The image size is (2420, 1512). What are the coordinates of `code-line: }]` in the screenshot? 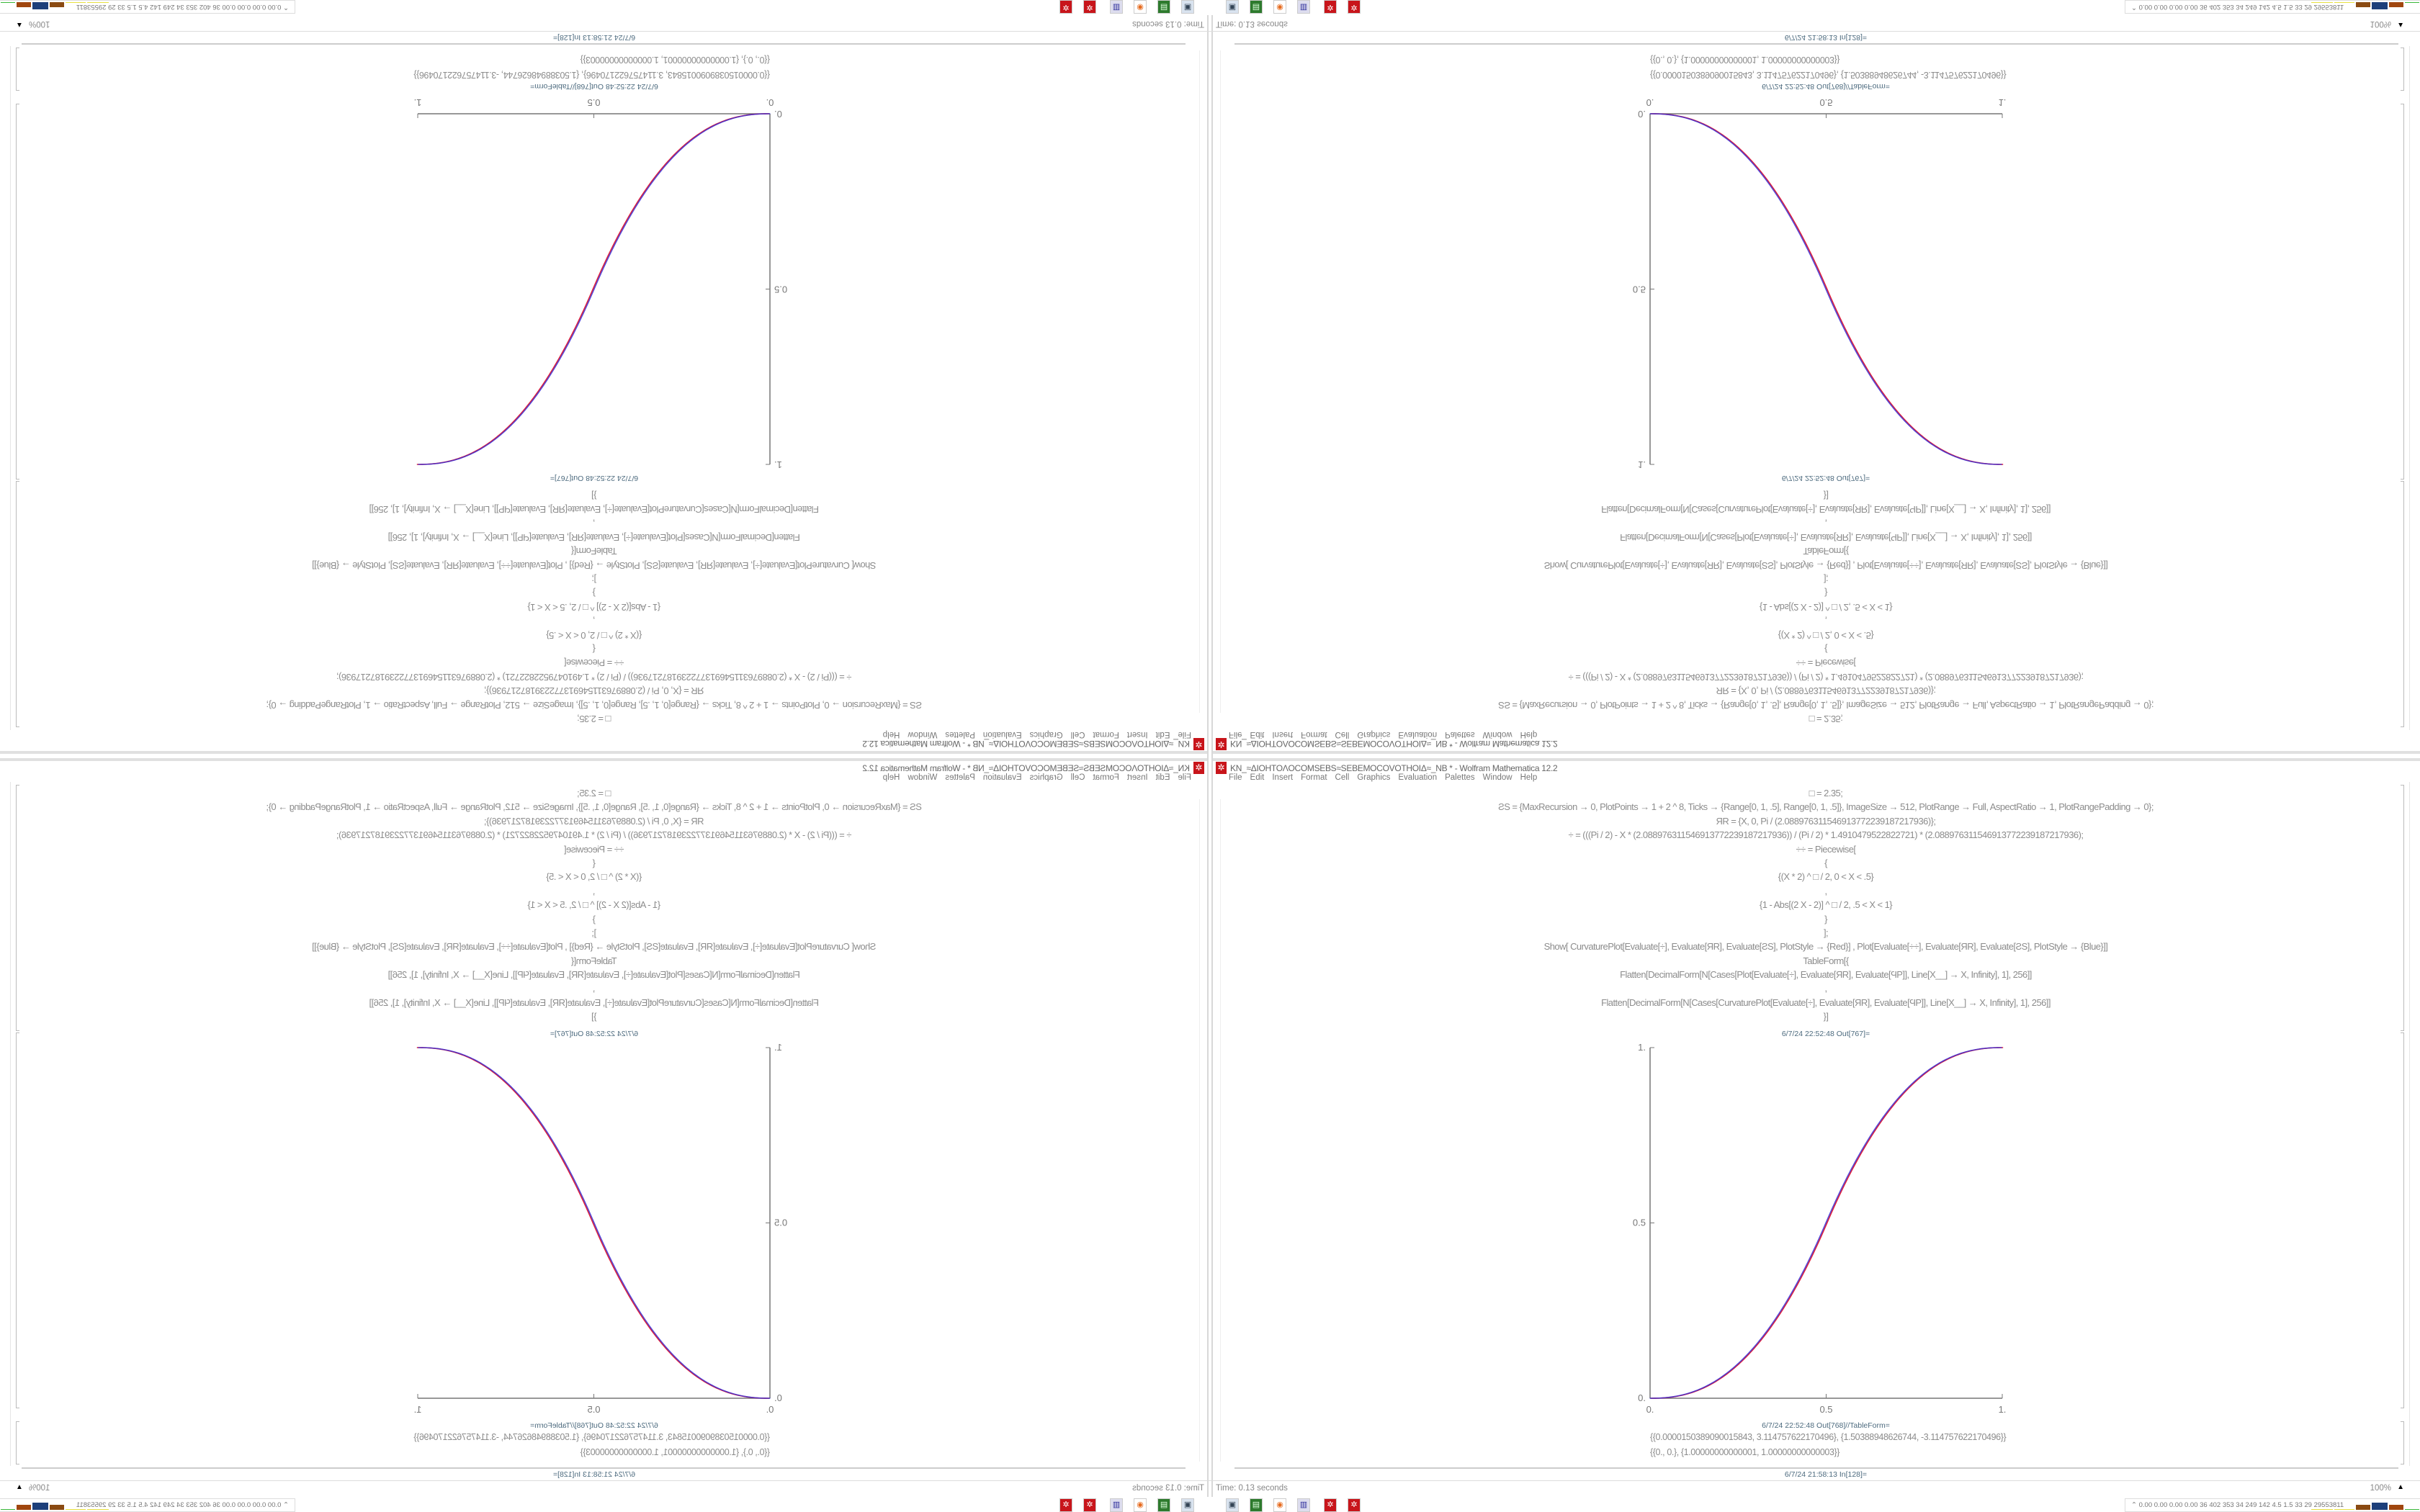 It's located at (594, 495).